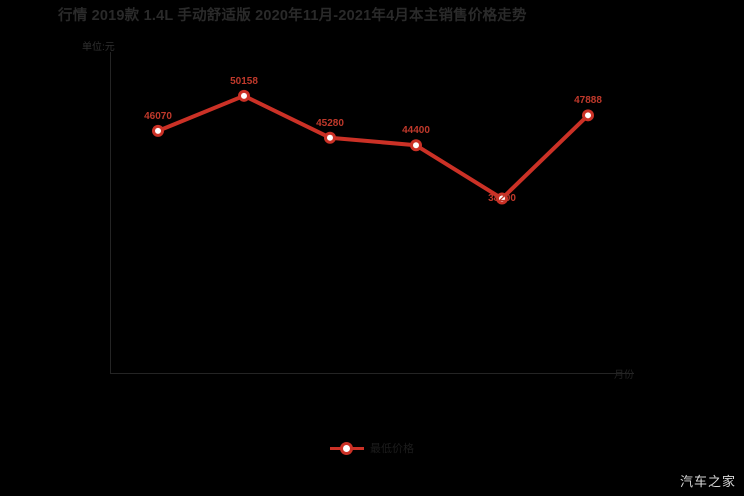 The width and height of the screenshot is (744, 496). What do you see at coordinates (347, 448) in the screenshot?
I see `legend-marker-icon` at bounding box center [347, 448].